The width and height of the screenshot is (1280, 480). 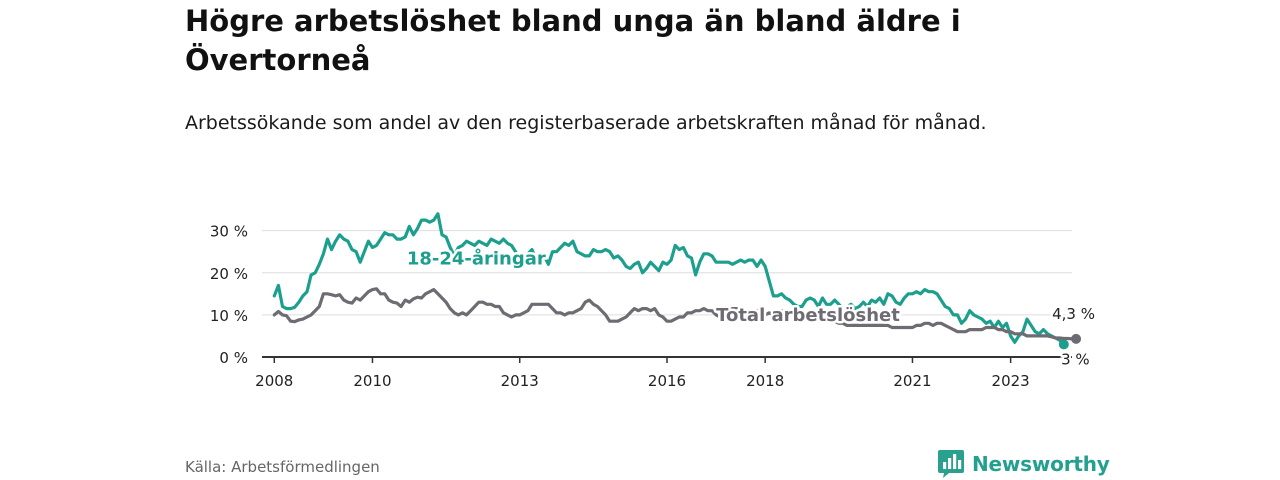 What do you see at coordinates (282, 467) in the screenshot?
I see `source-note: Källa: Arbetsförmedlingen` at bounding box center [282, 467].